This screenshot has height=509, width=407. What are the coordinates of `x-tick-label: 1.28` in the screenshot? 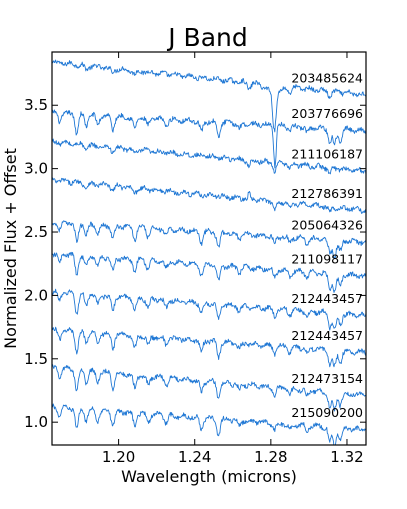 It's located at (270, 457).